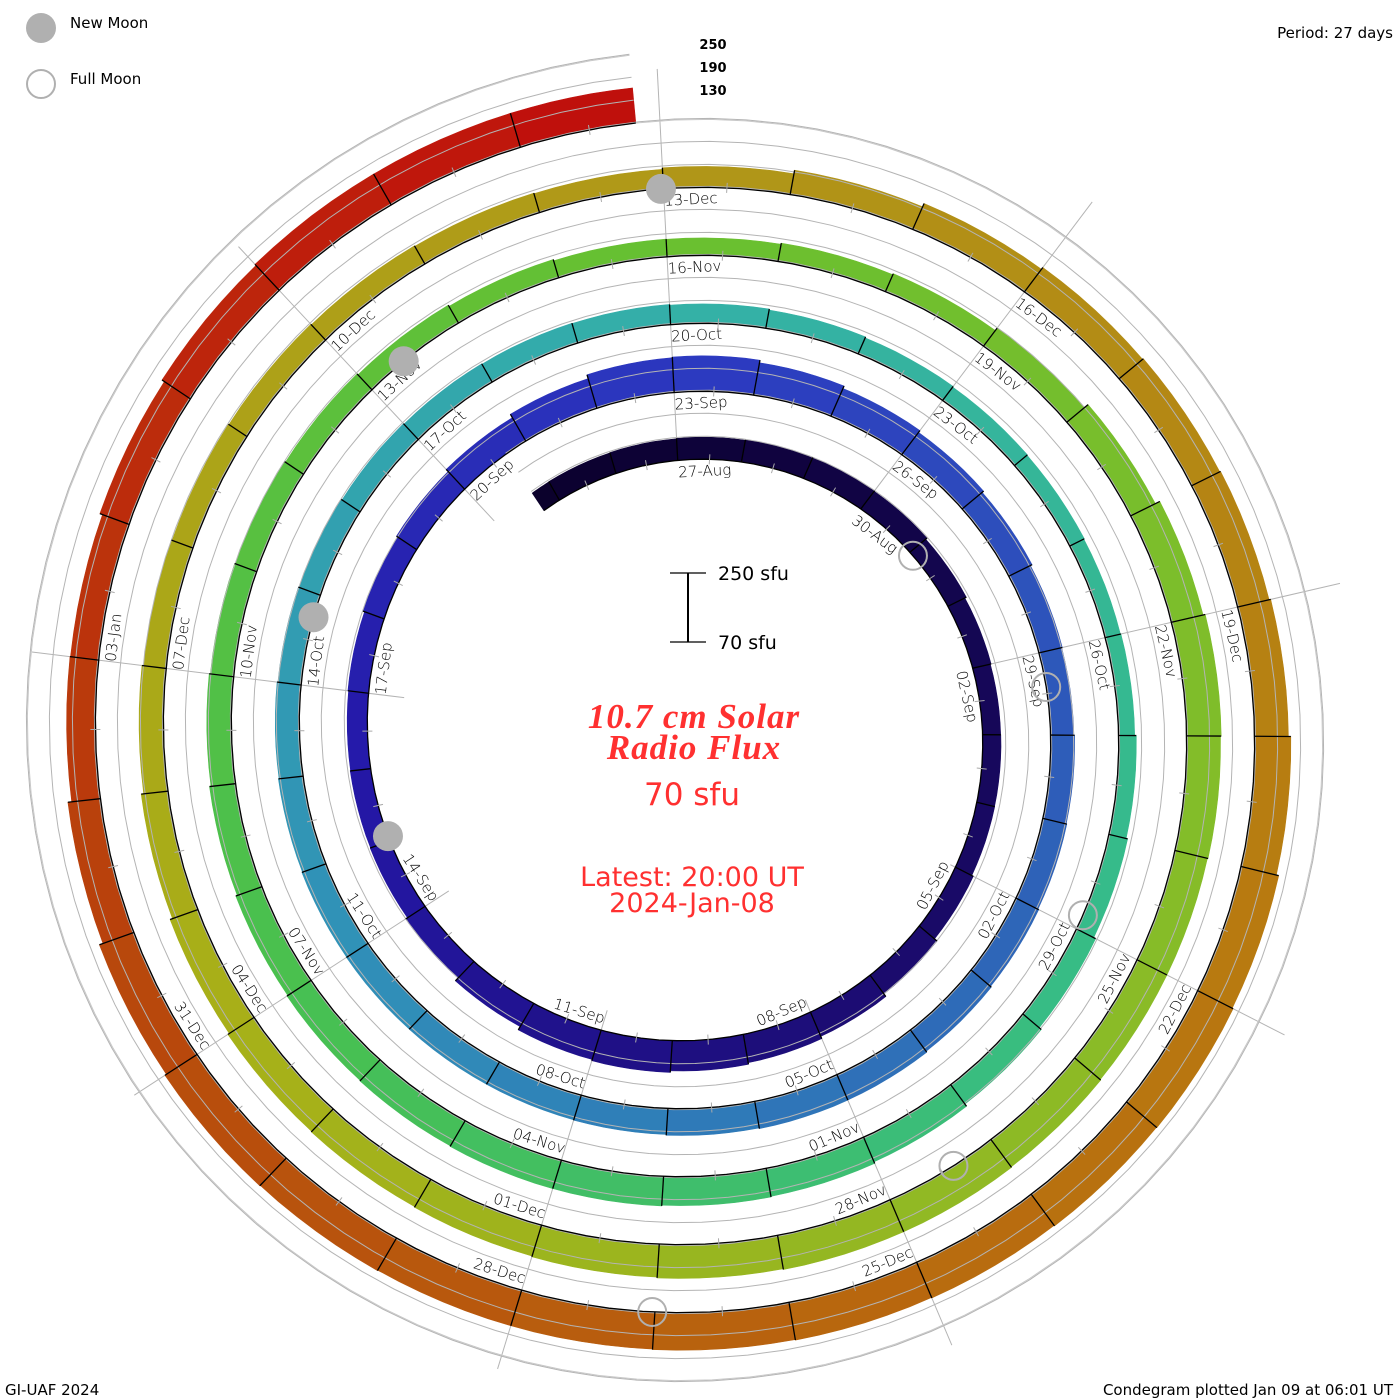  What do you see at coordinates (705, 471) in the screenshot?
I see `date-label: 27-Aug` at bounding box center [705, 471].